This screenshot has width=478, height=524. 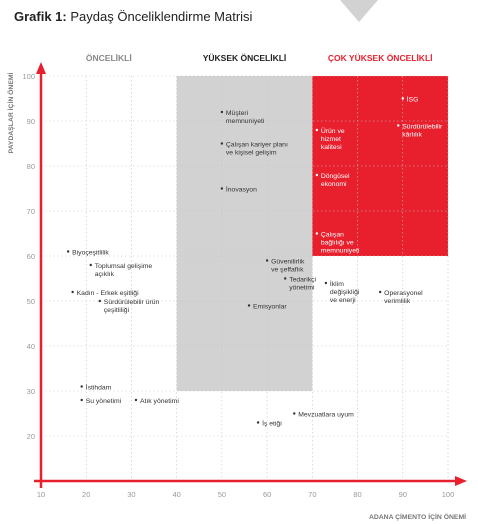 I want to click on data-point-label: ekonomi, so click(x=334, y=184).